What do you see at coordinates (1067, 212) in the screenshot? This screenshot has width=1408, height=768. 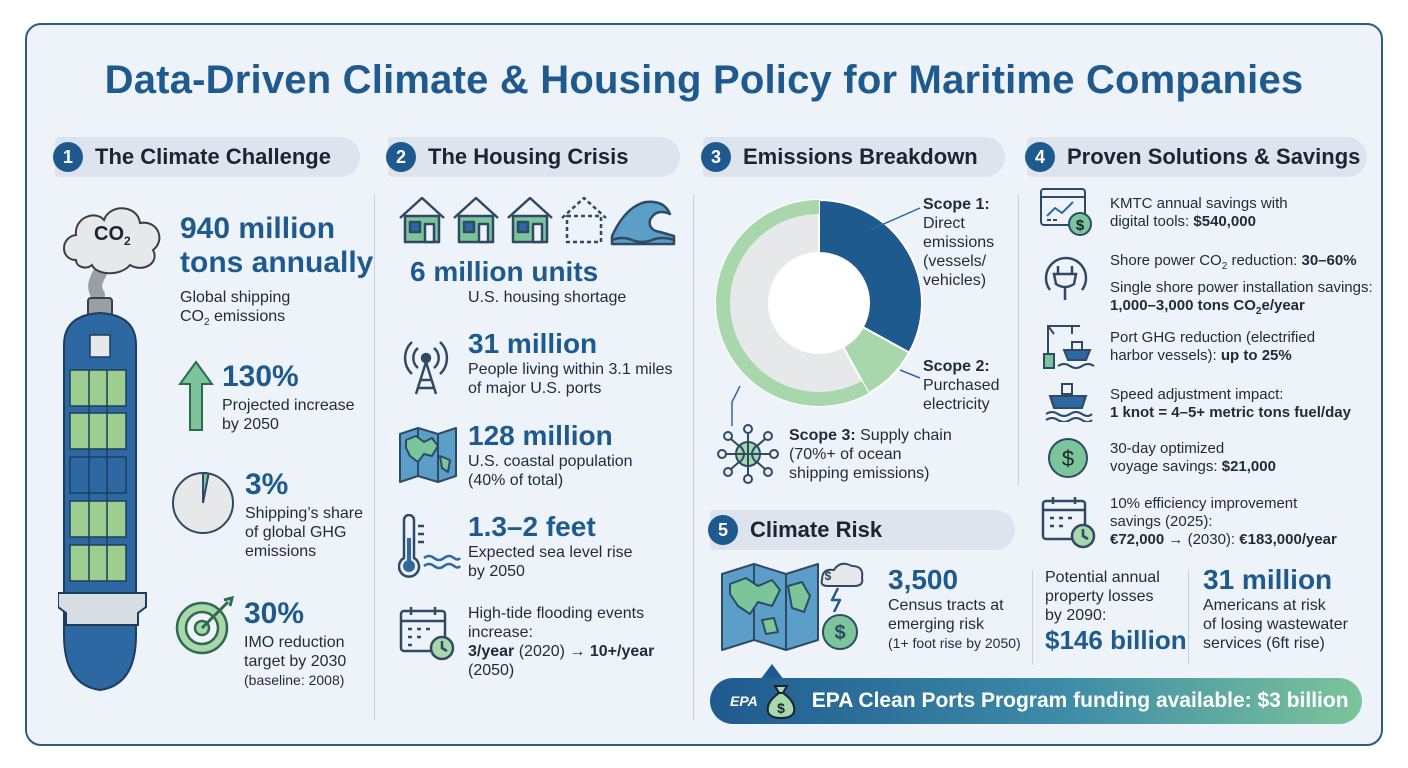 I see `dashboard-savings-icon: $` at bounding box center [1067, 212].